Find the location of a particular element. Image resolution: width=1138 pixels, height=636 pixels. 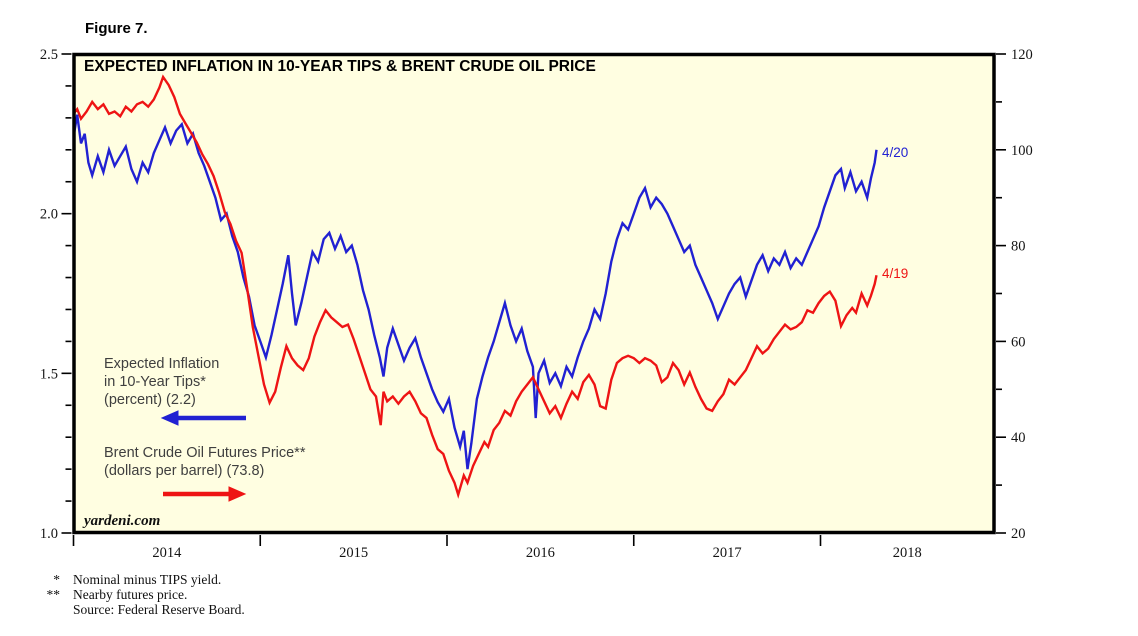

right-axis-tick-label: 80 is located at coordinates (1018, 247).